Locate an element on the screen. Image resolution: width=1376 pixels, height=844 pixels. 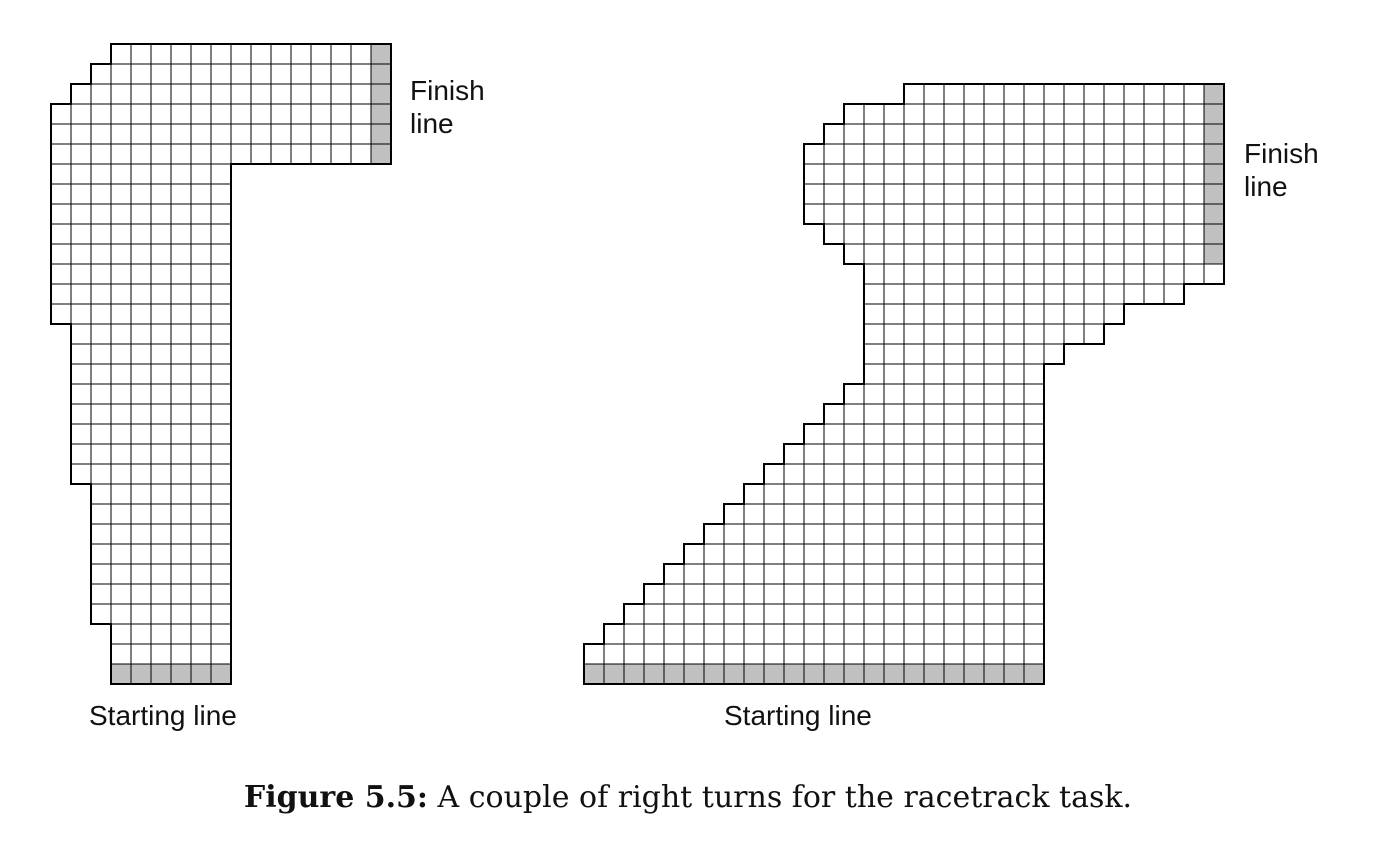
finish-cell is located at coordinates (381, 94).